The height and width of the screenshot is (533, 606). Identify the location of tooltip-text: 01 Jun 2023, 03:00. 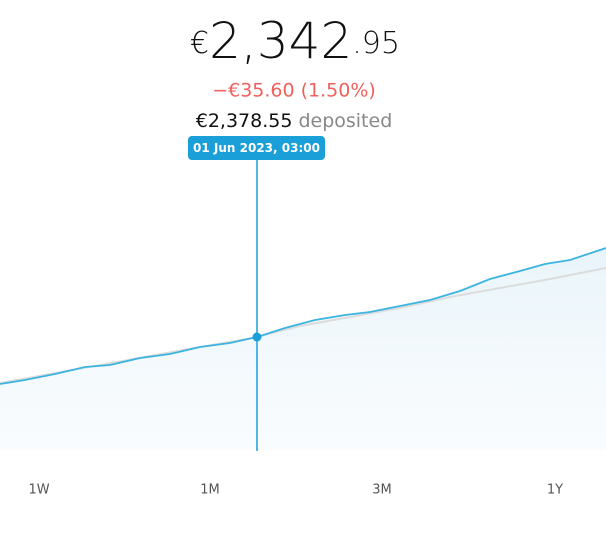
(256, 148).